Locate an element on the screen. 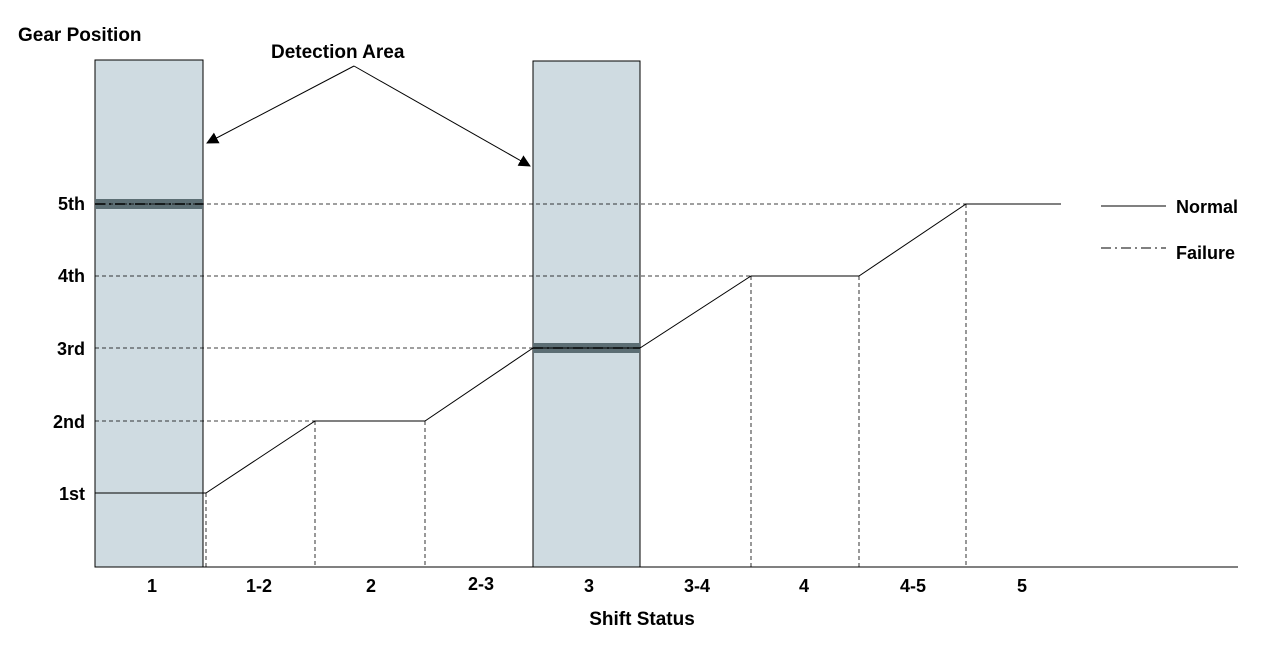  stage-label-5: 5 is located at coordinates (1022, 586).